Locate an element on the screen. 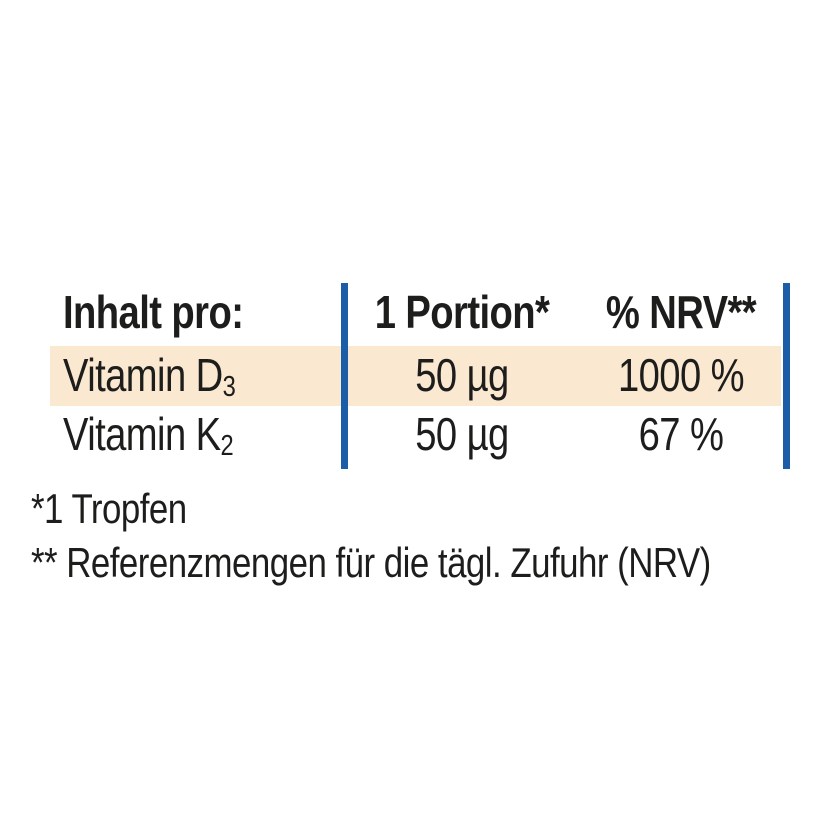  row-vitamin-k2-label: Vitamin K2 is located at coordinates (148, 434).